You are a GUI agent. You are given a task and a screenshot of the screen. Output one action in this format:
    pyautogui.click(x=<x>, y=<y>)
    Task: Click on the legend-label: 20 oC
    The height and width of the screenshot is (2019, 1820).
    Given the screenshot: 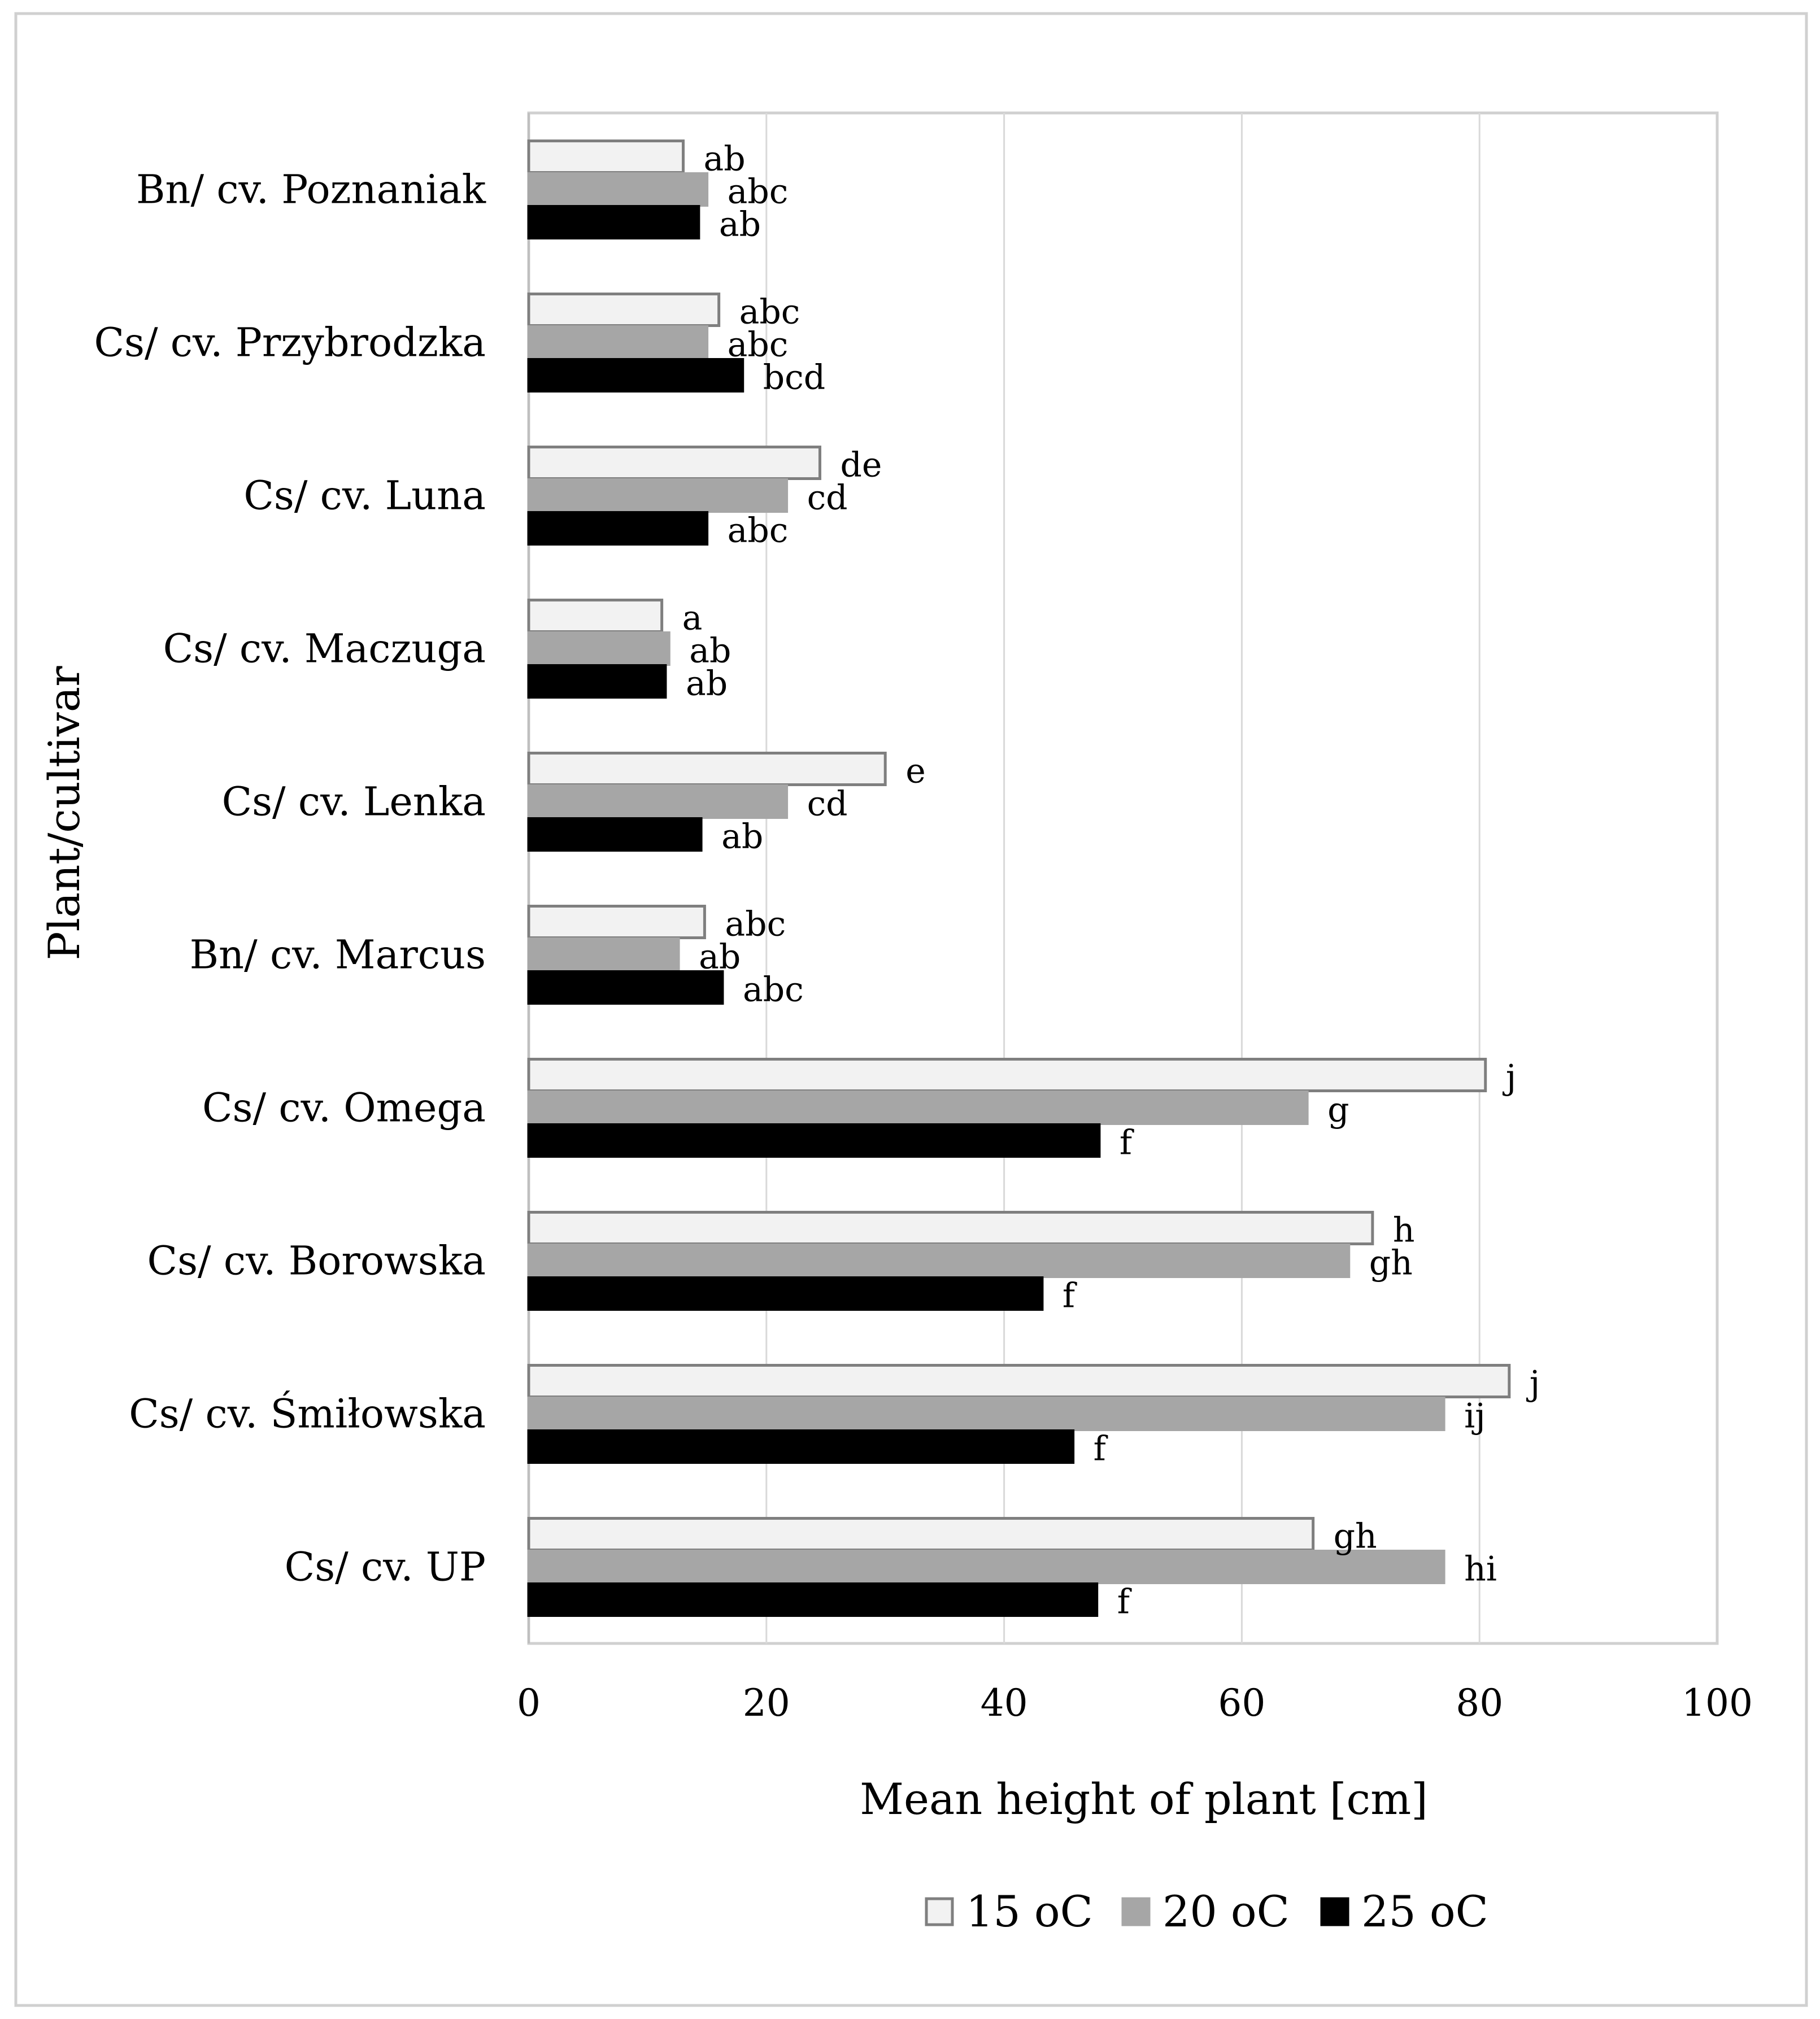 What is the action you would take?
    pyautogui.click(x=1226, y=1911)
    